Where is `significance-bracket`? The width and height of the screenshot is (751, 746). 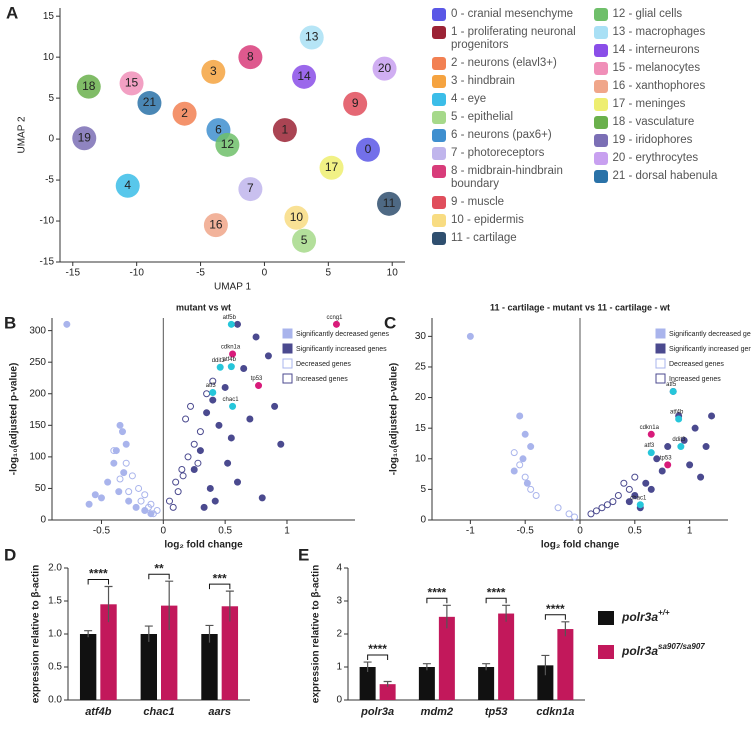 significance-bracket is located at coordinates (219, 586).